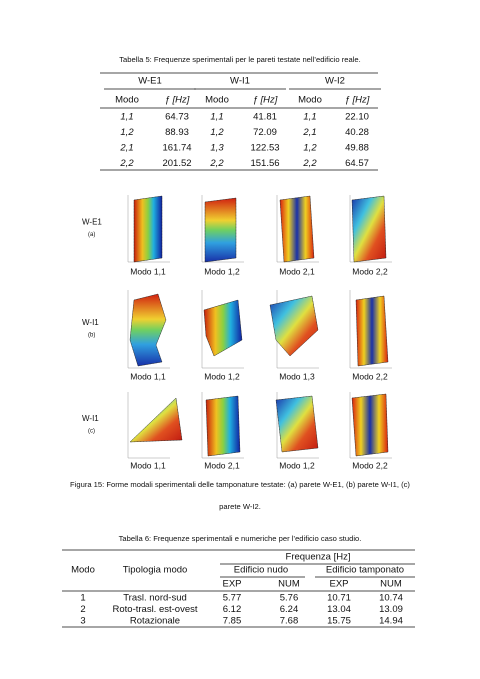 The width and height of the screenshot is (480, 679). I want to click on cell: 40.28, so click(357, 132).